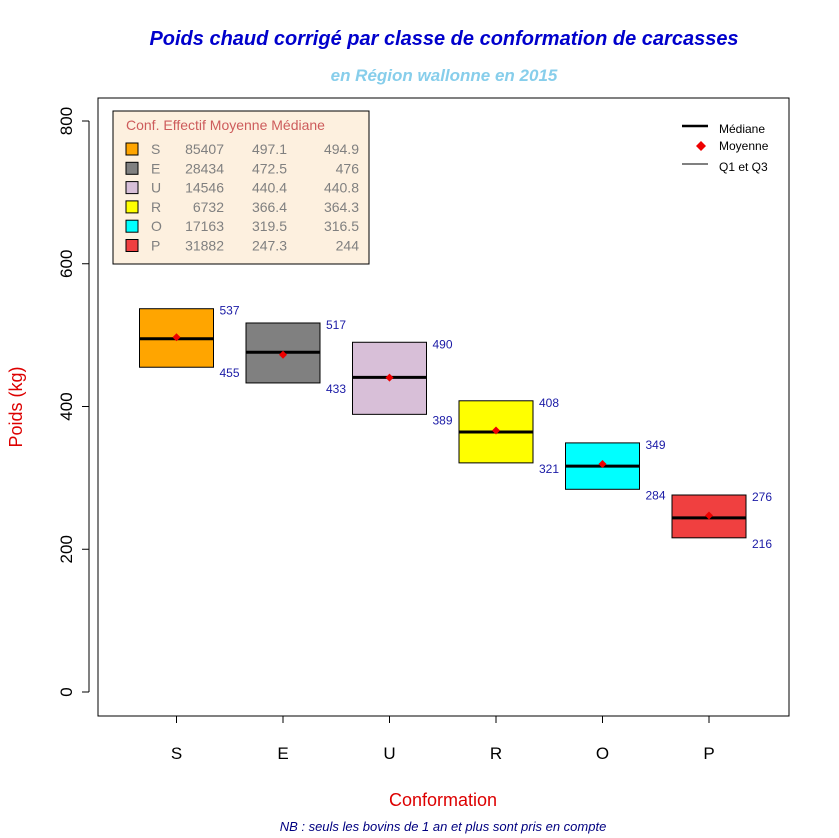 The height and width of the screenshot is (838, 839). What do you see at coordinates (155, 168) in the screenshot?
I see `stats-conf: E` at bounding box center [155, 168].